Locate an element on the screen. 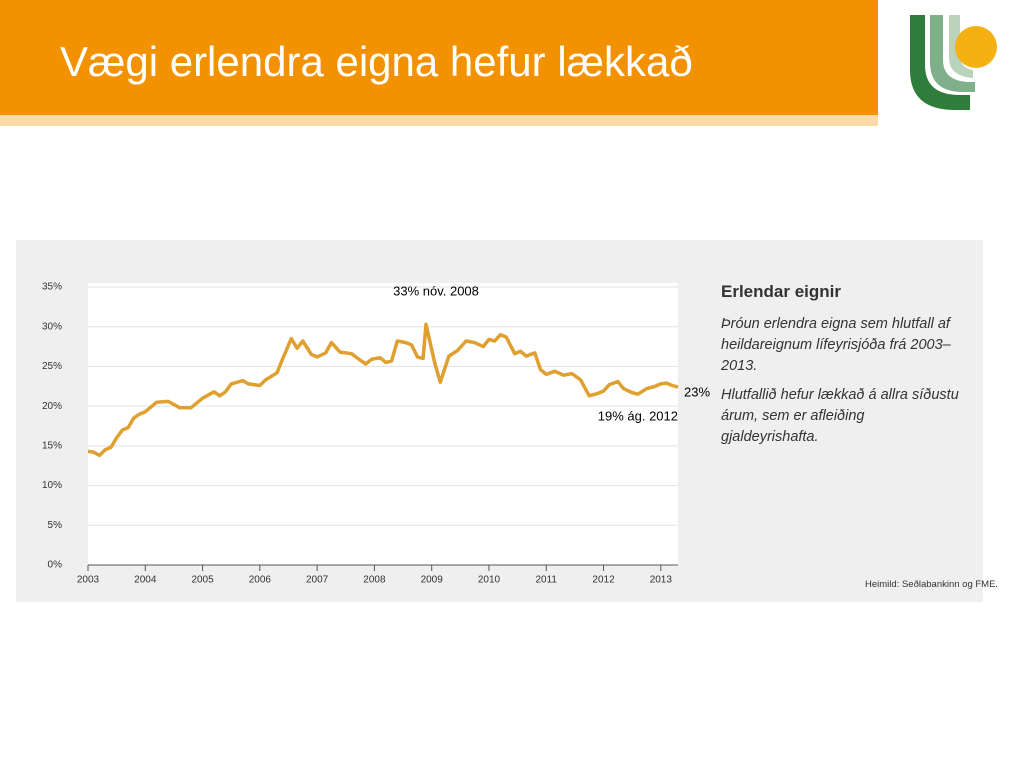  header-bar is located at coordinates (439, 57).